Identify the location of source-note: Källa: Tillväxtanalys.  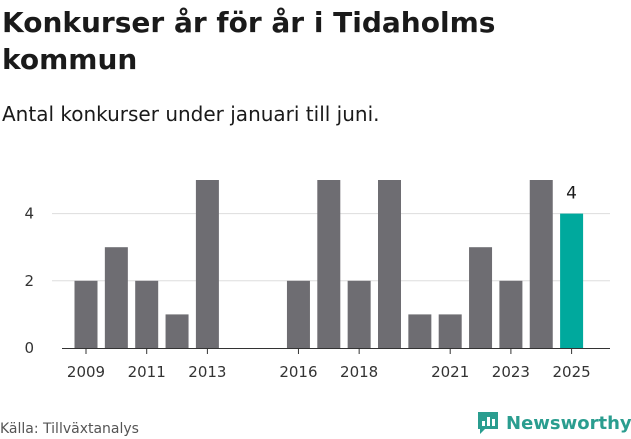
(69, 429).